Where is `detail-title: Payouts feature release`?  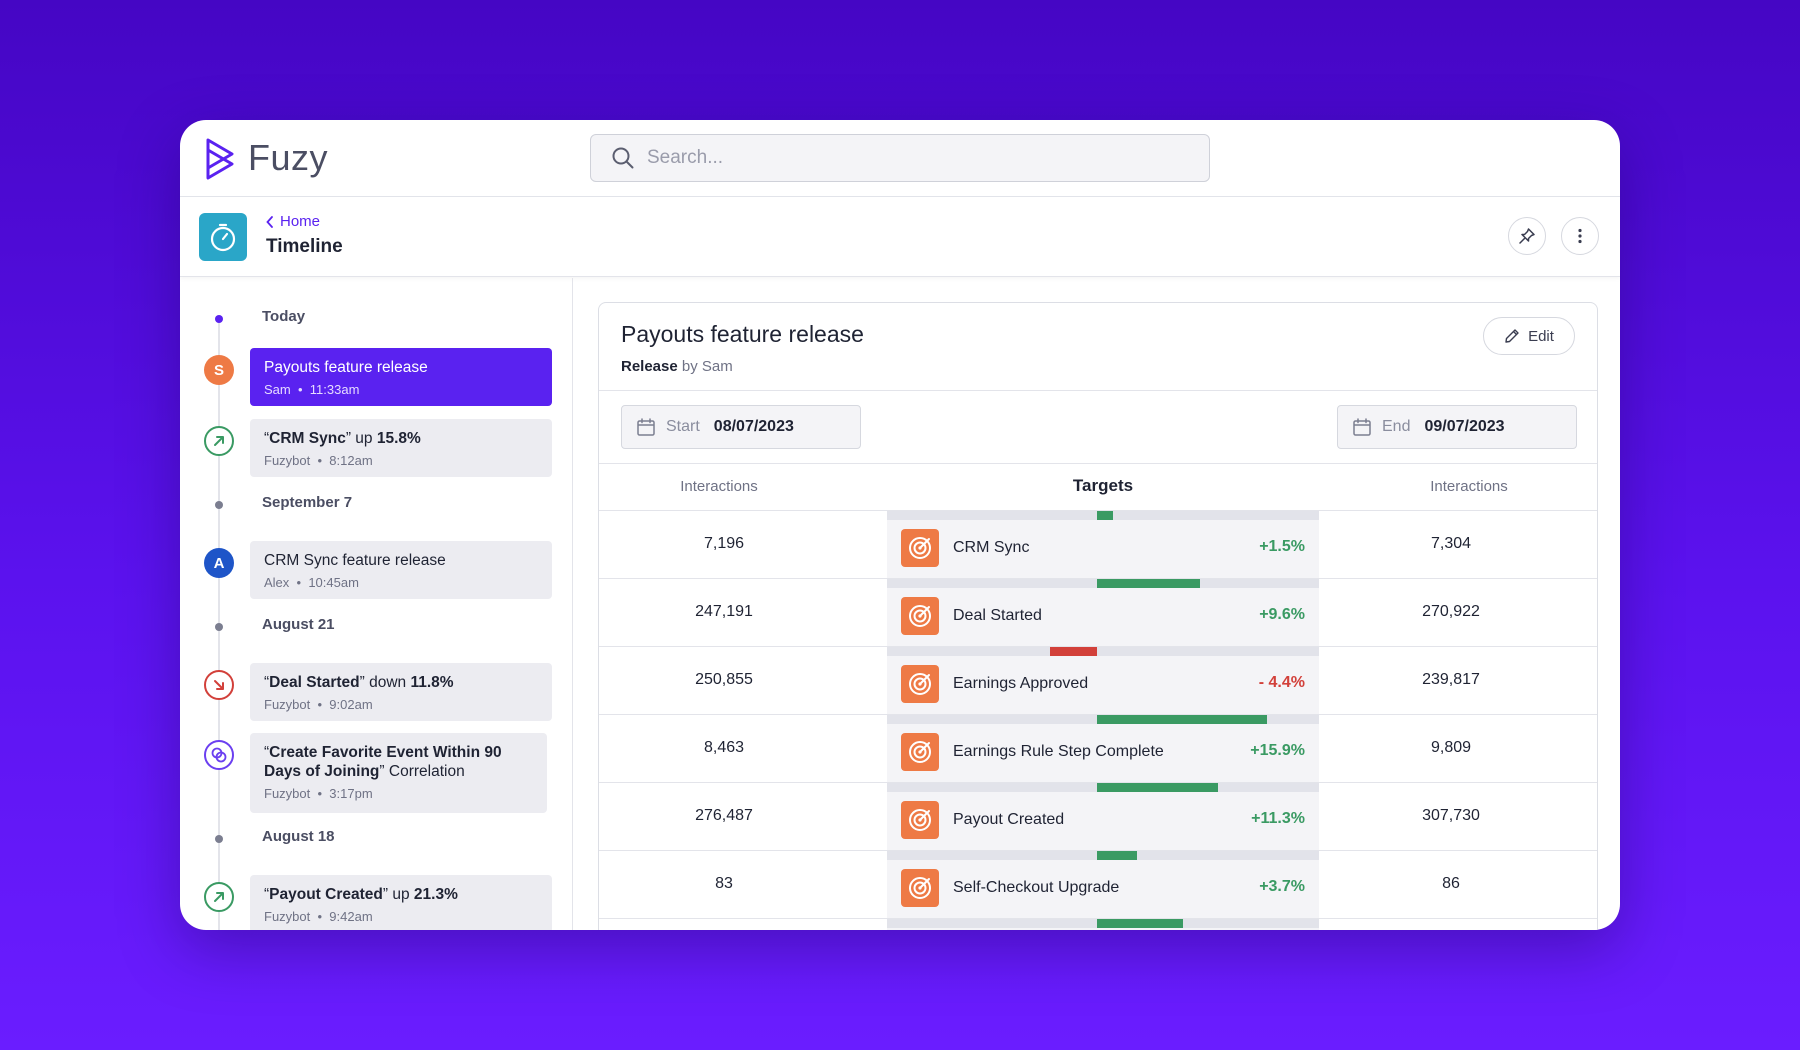 detail-title: Payouts feature release is located at coordinates (742, 334).